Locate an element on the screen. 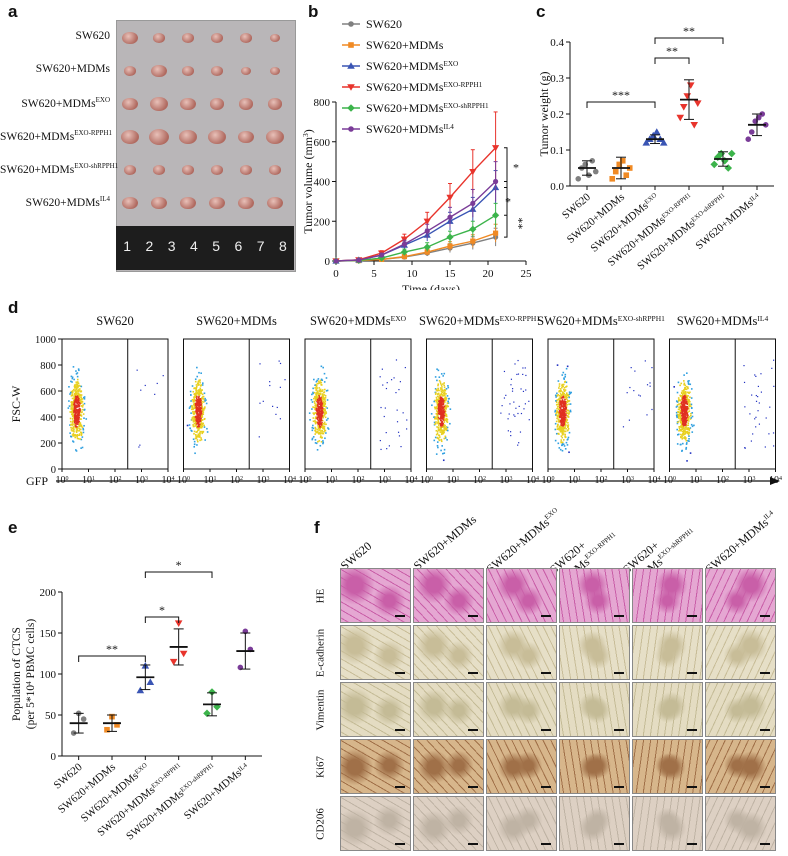  panel-label-e: e is located at coordinates (13, 527).